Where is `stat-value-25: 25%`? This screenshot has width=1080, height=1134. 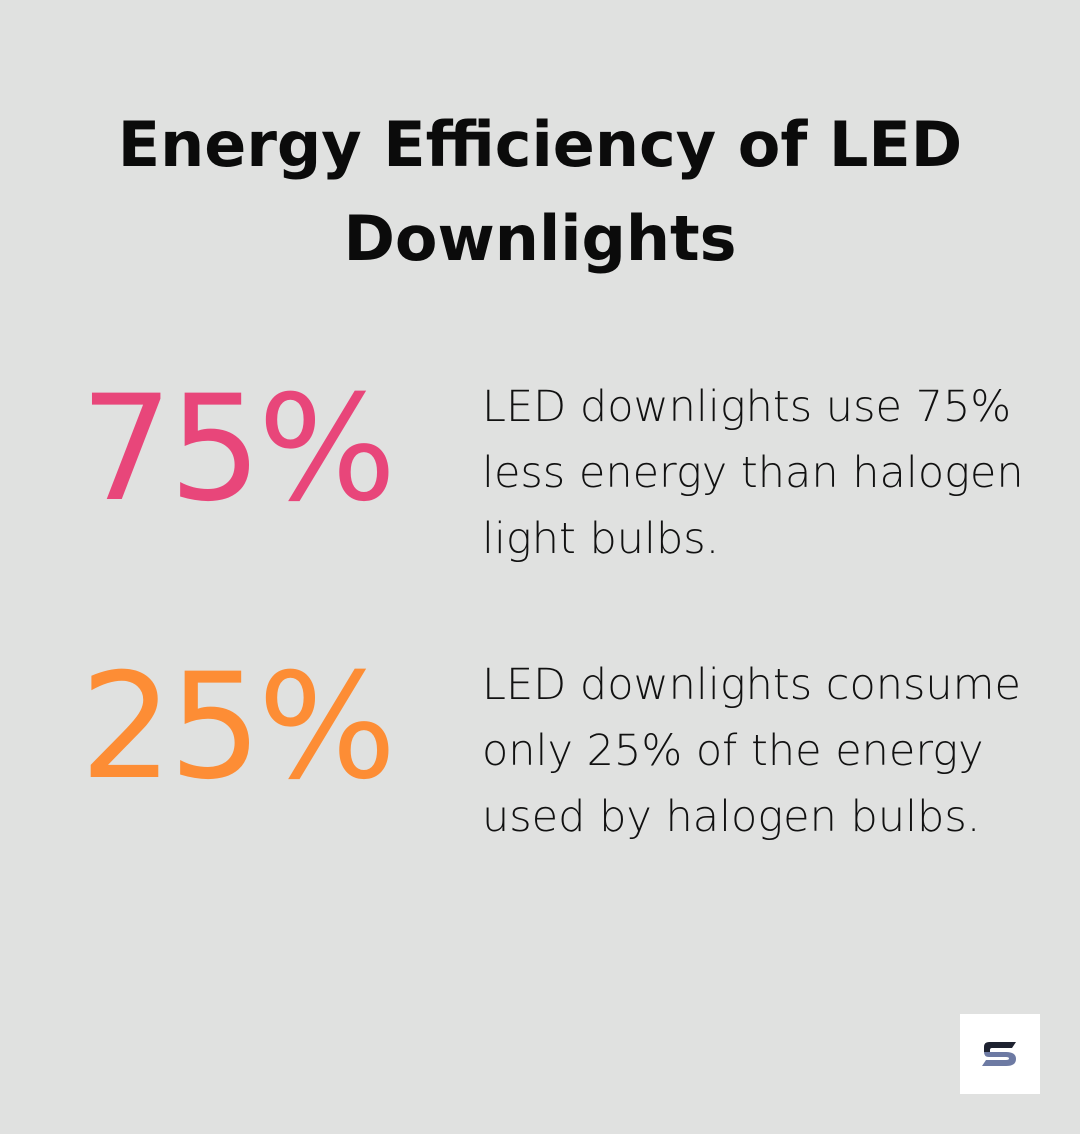 stat-value-25: 25% is located at coordinates (238, 727).